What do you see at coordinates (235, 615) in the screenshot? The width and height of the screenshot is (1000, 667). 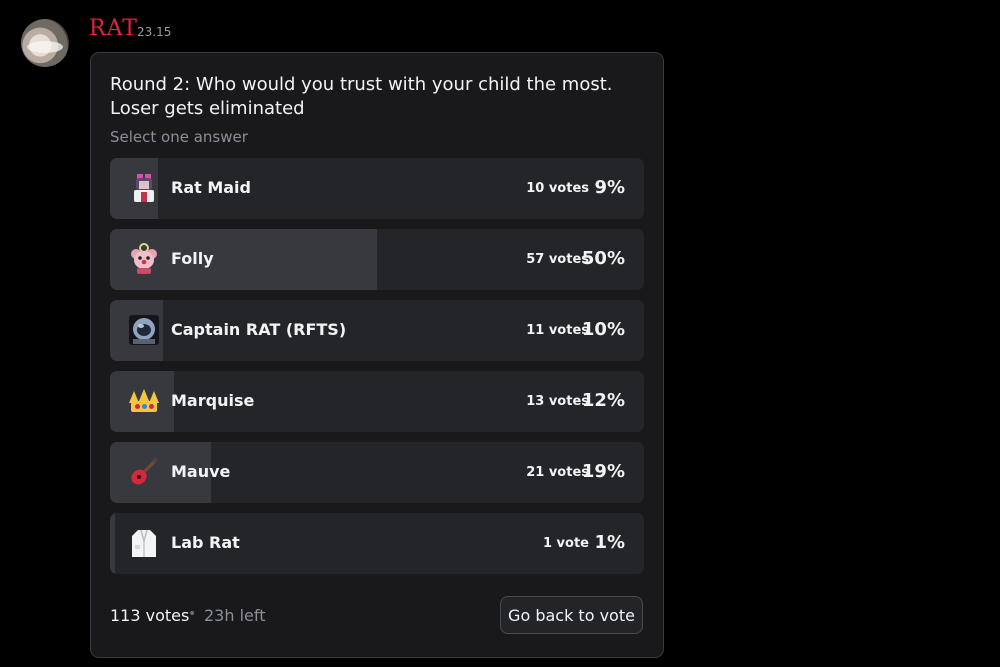 I see `time-left: 23h left` at bounding box center [235, 615].